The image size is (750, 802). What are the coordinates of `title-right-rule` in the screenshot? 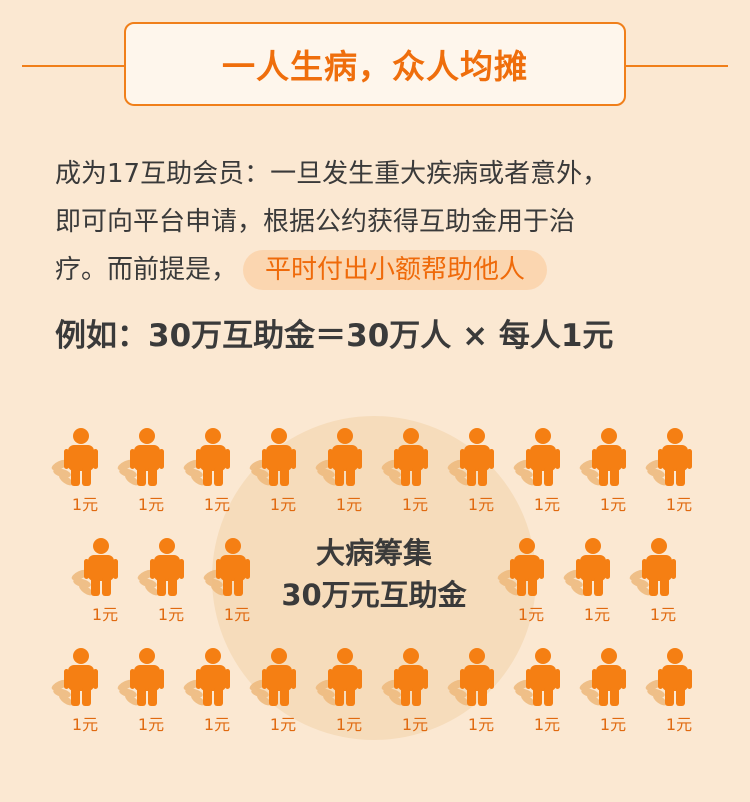 It's located at (676, 66).